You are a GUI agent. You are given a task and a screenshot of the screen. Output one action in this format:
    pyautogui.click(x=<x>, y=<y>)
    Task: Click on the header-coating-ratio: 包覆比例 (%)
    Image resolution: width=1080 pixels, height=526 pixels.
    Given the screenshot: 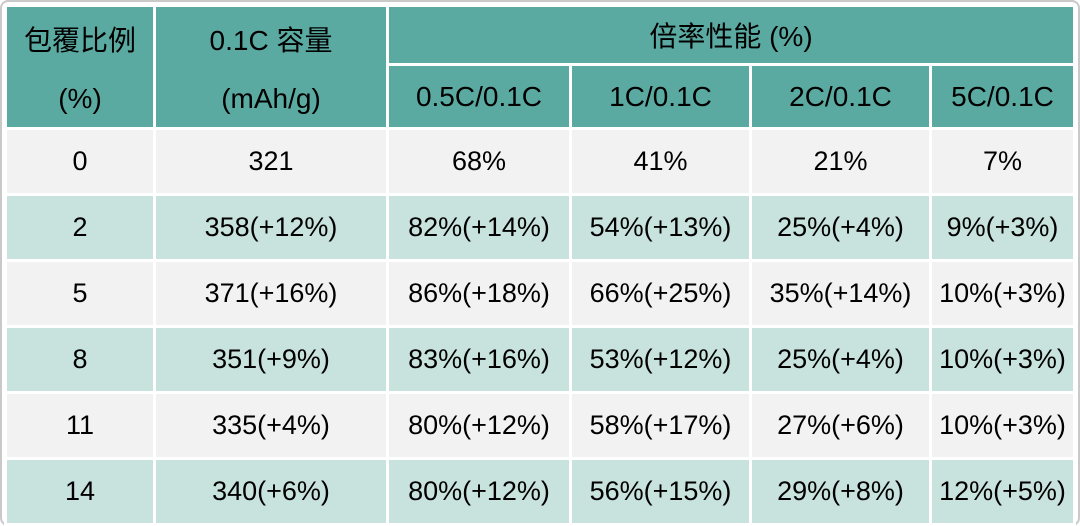 What is the action you would take?
    pyautogui.click(x=80, y=67)
    